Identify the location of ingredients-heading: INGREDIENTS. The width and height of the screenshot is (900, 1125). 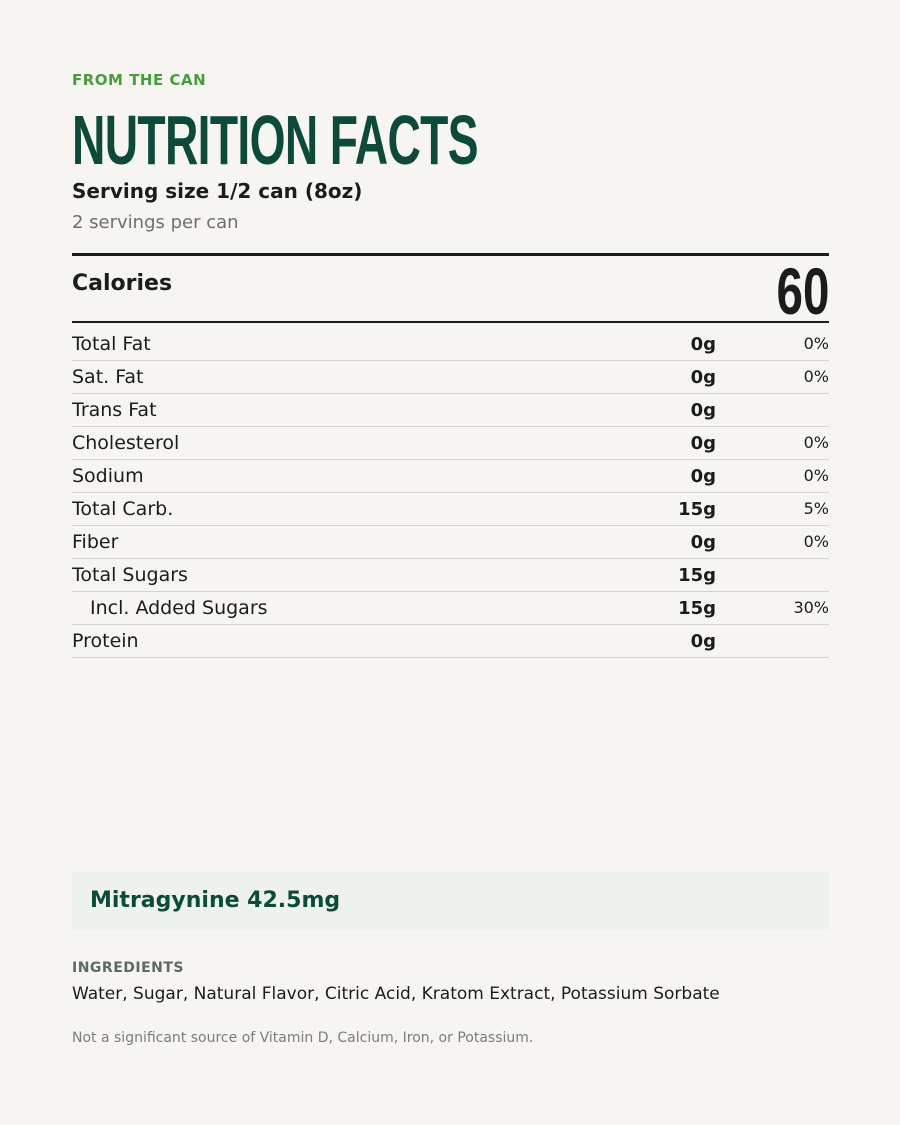
(128, 968).